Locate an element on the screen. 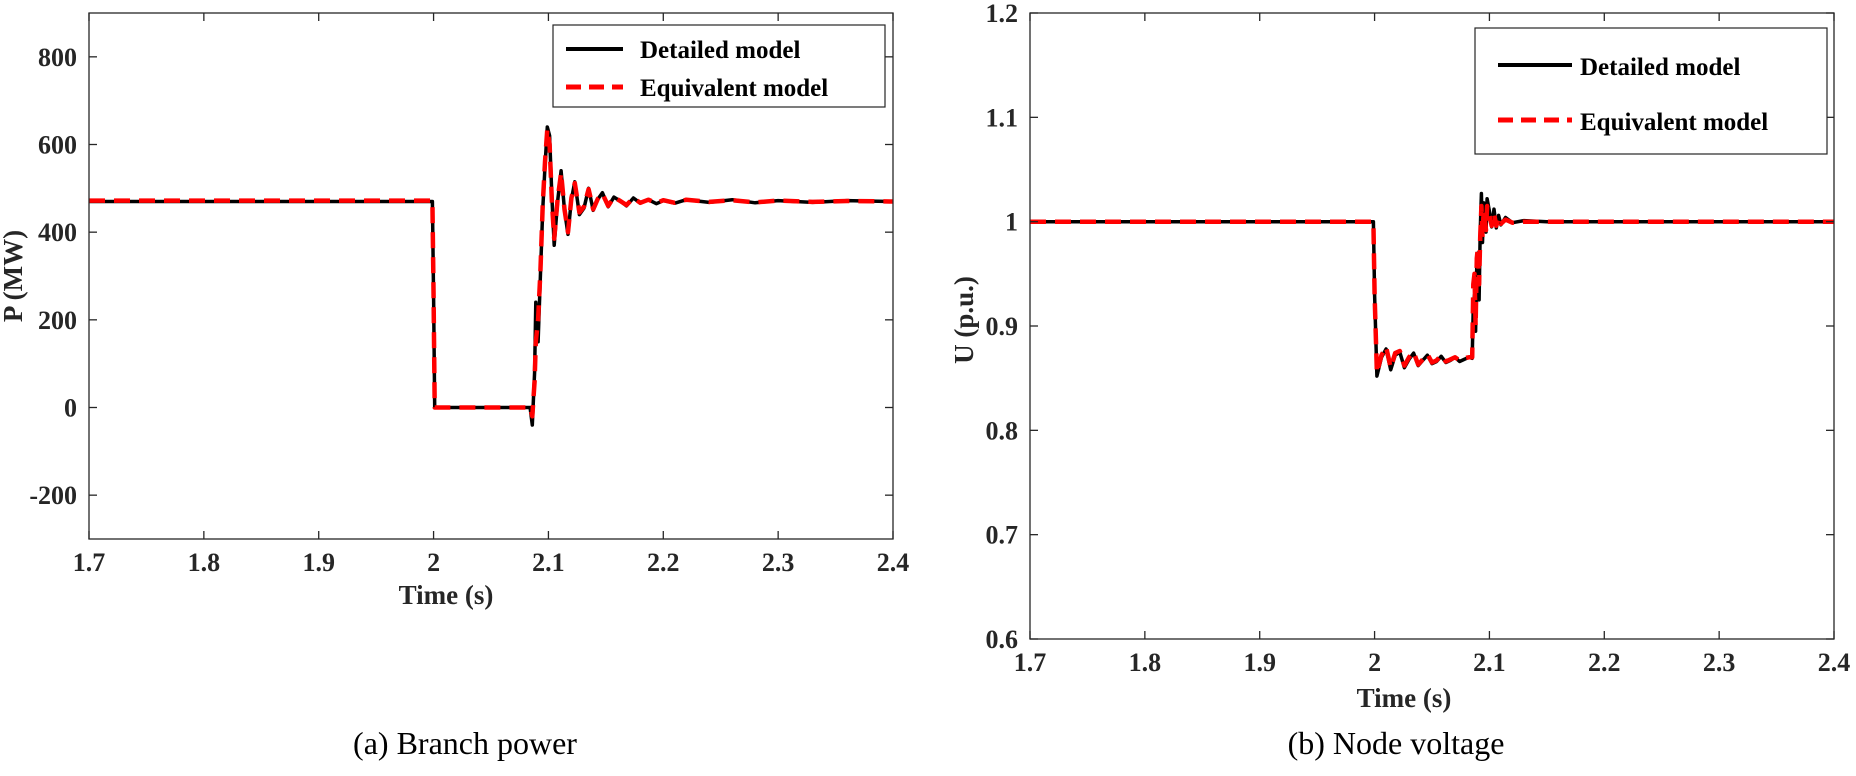 Image resolution: width=1856 pixels, height=776 pixels. caption-branch-power: (a) Branch power is located at coordinates (465, 743).